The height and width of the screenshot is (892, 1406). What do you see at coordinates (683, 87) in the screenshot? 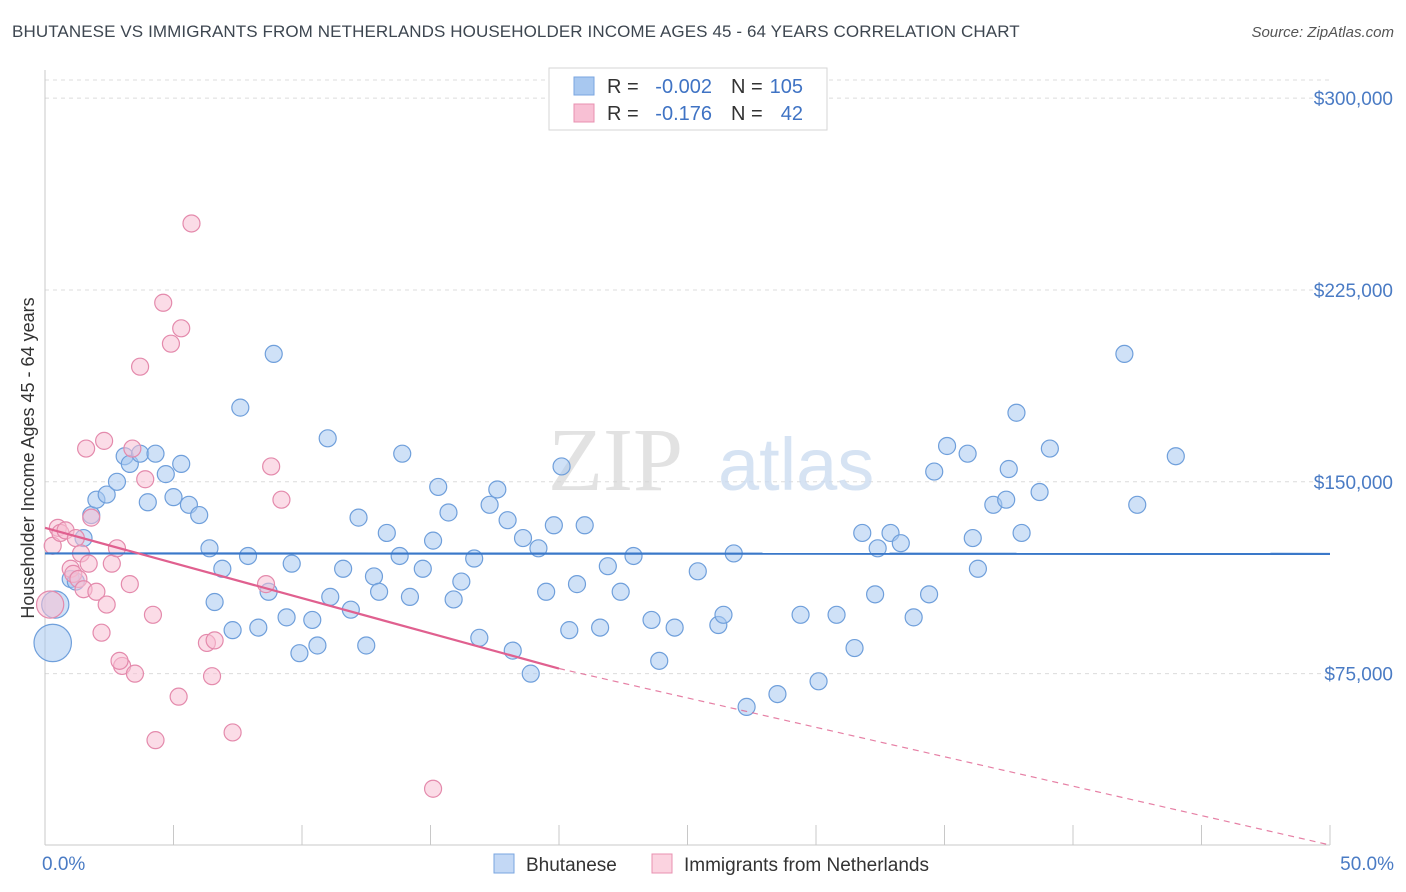
I see `legend-r-value-1: -0.002` at bounding box center [683, 87].